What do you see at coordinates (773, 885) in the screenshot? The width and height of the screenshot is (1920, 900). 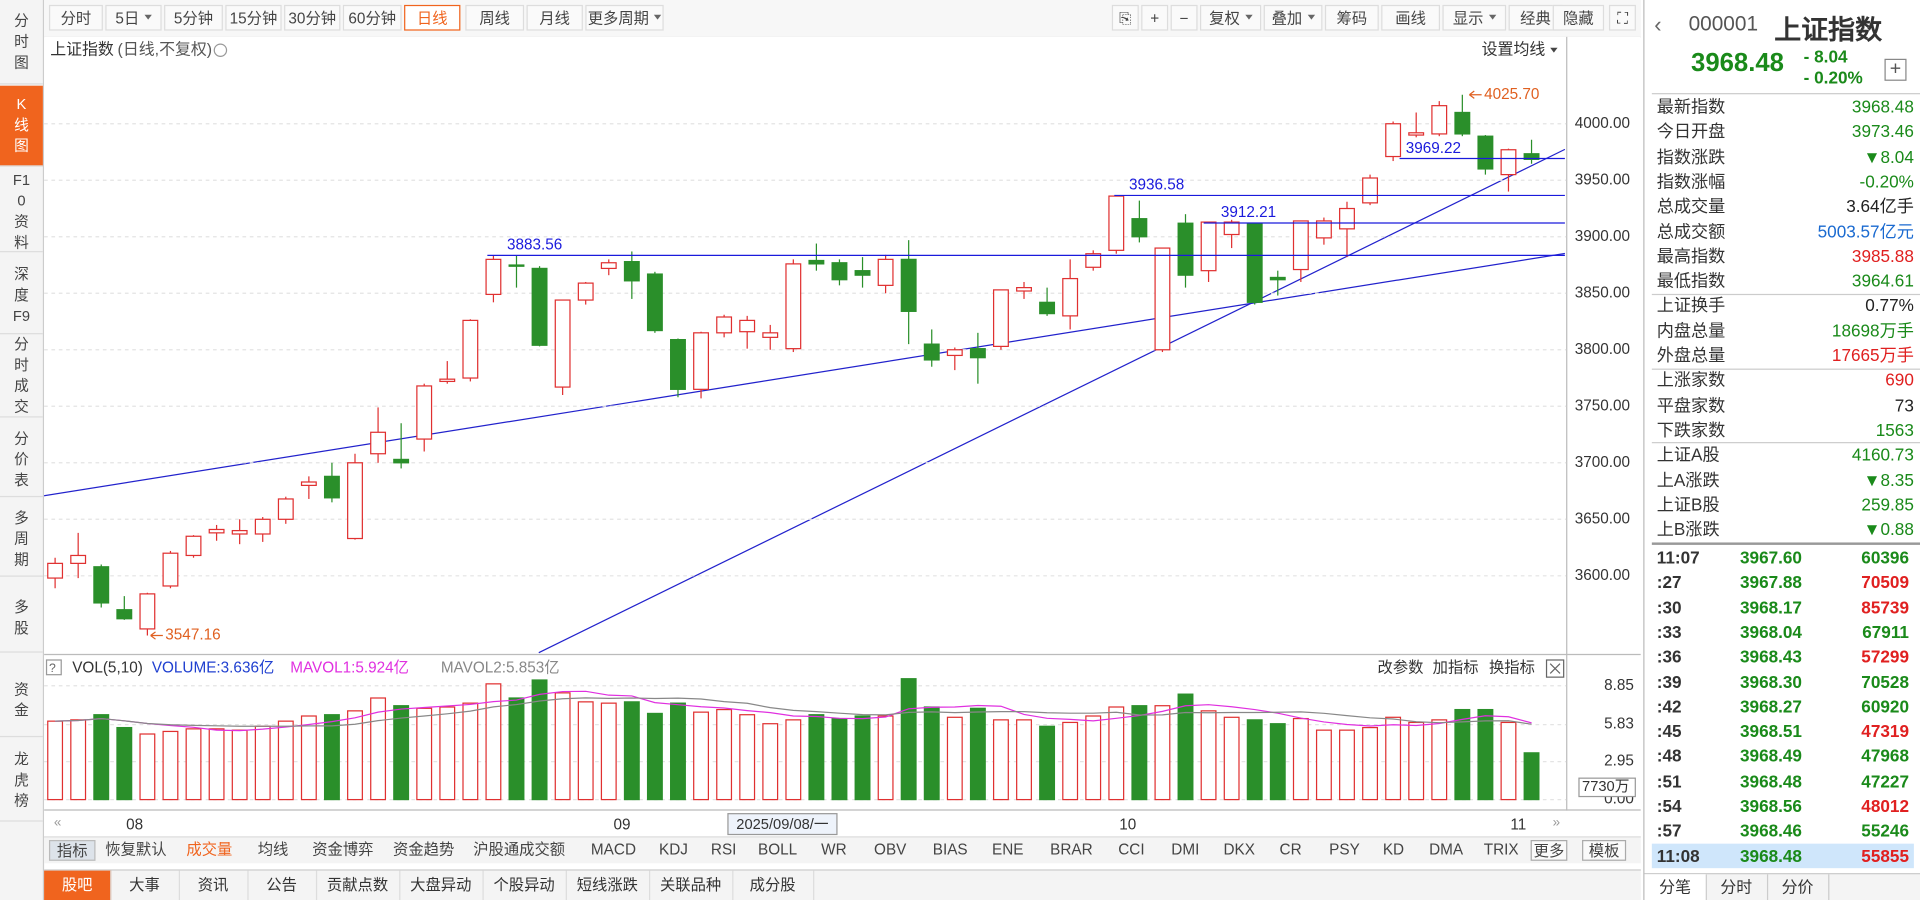 I see `bottom-tab: 成分股` at bounding box center [773, 885].